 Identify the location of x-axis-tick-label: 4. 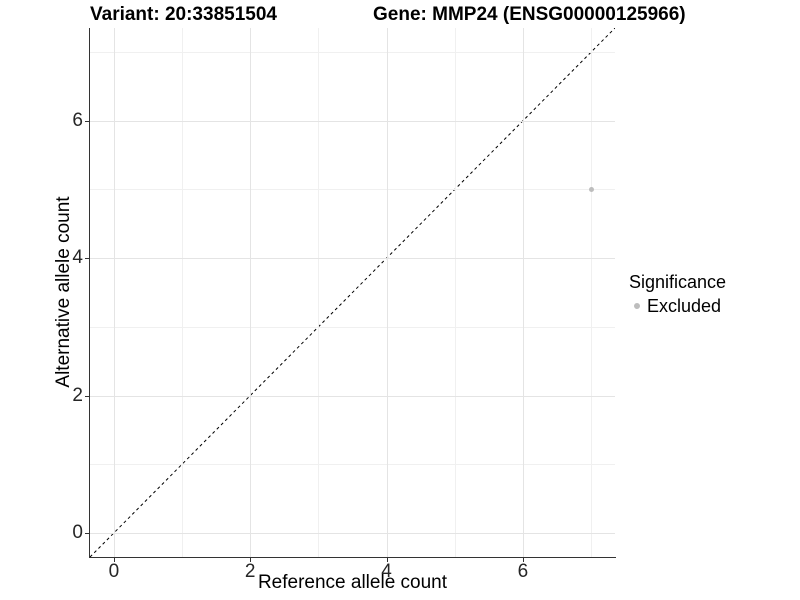
(386, 571).